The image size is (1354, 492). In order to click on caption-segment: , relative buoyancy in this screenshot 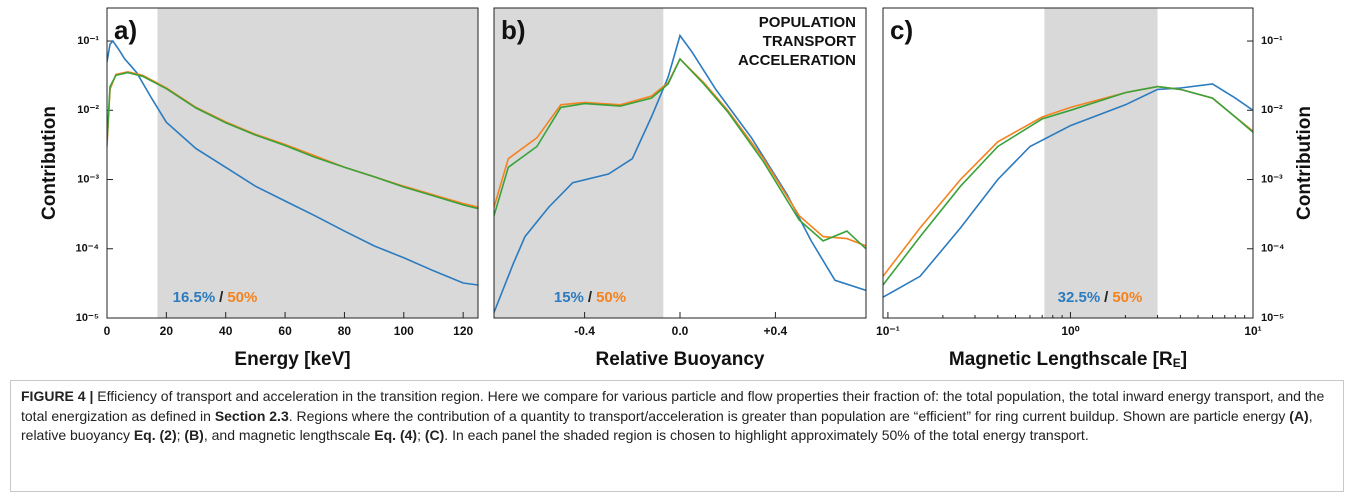, I will do `click(667, 425)`.